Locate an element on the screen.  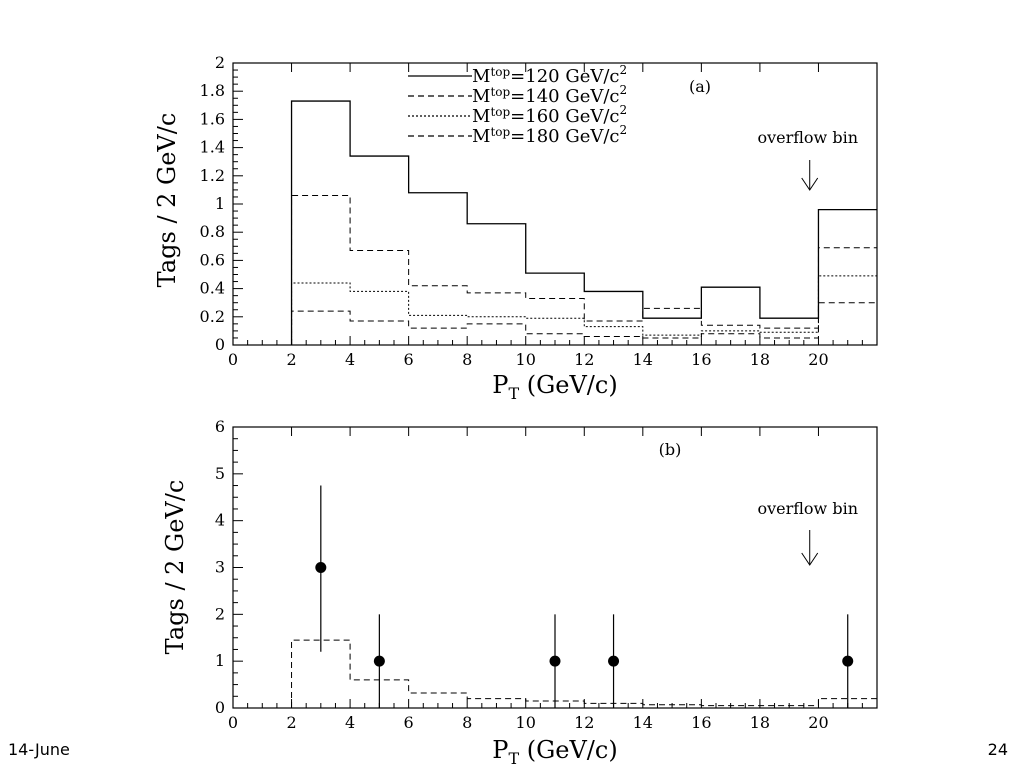
y-tick-label: 0.6 is located at coordinates (212, 259).